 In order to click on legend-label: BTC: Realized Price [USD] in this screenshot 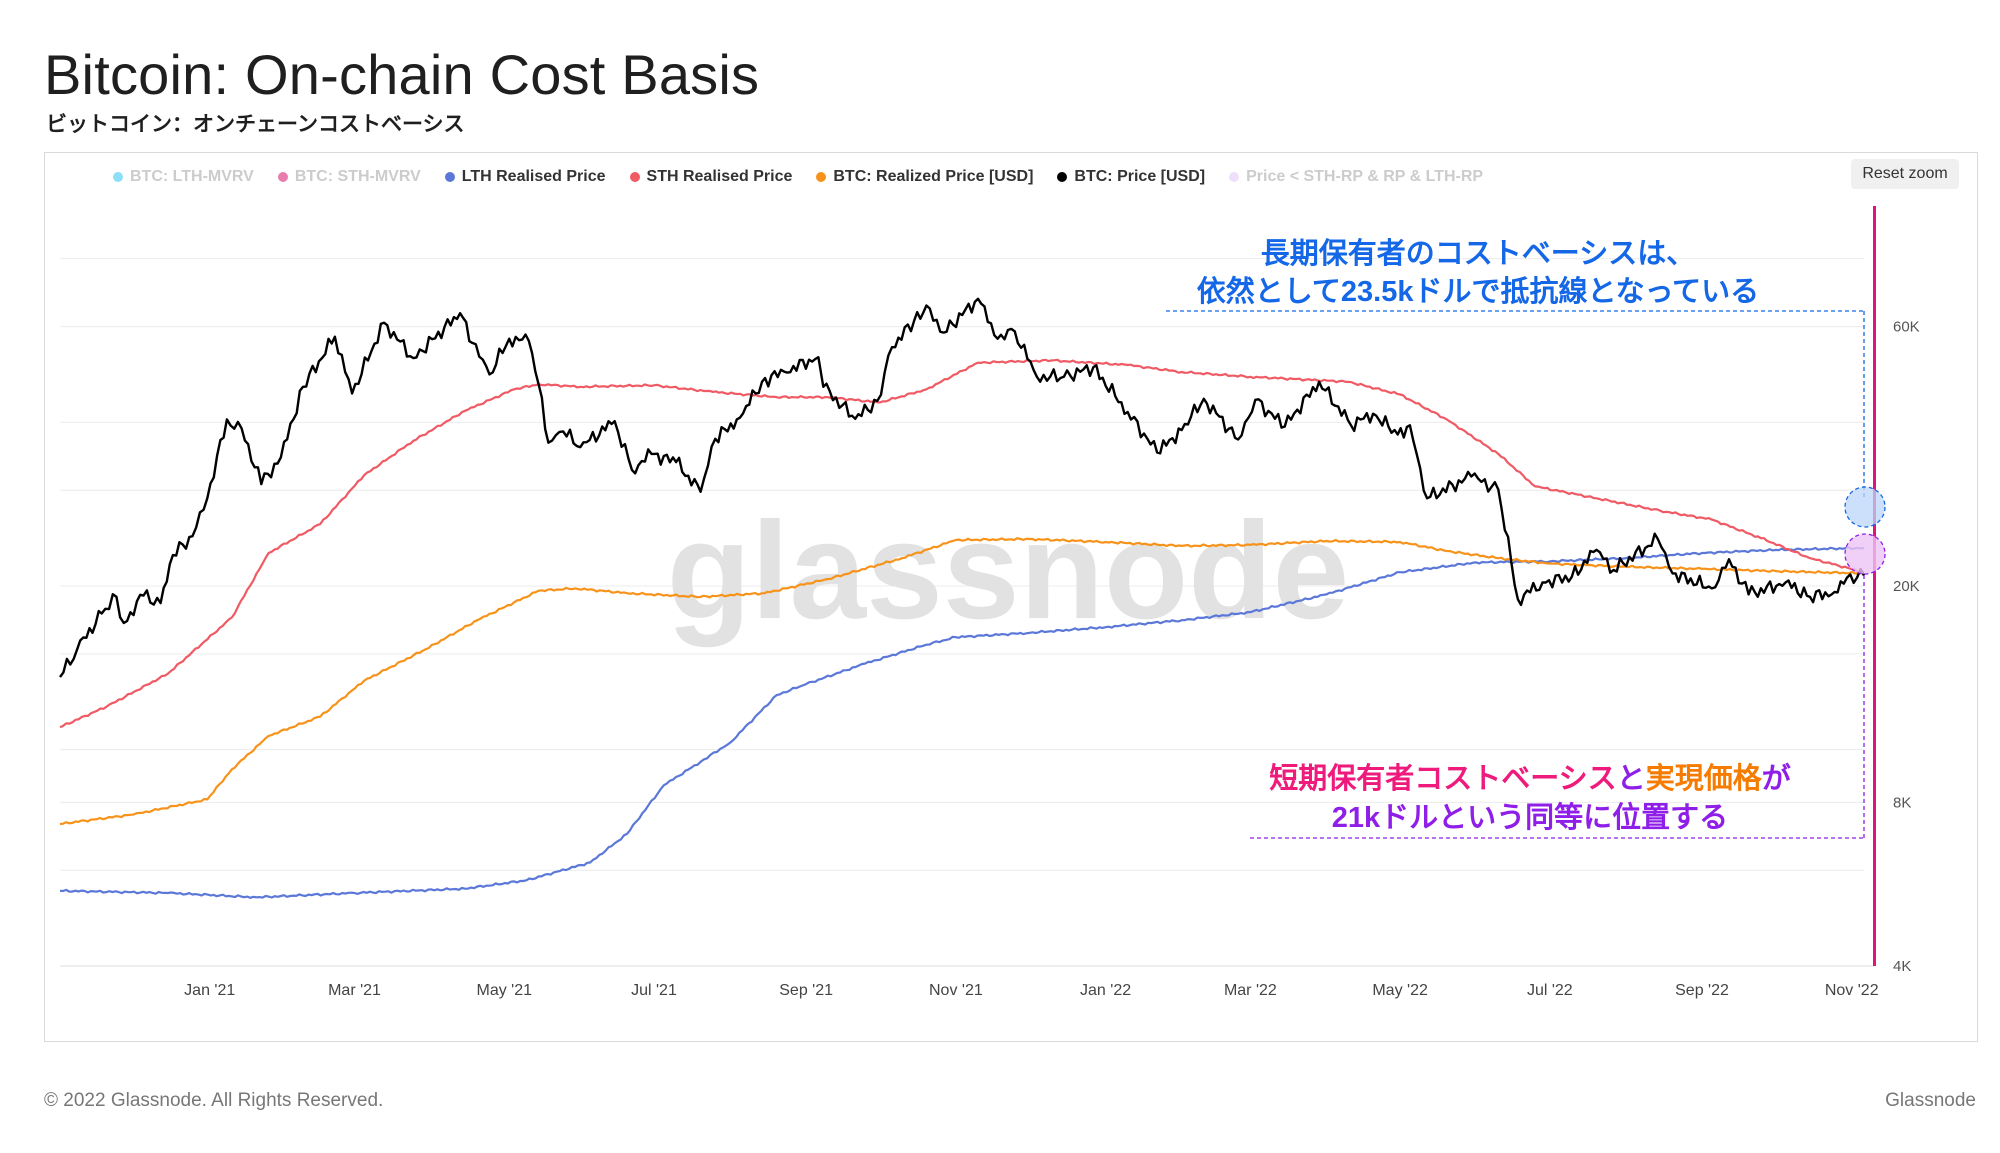, I will do `click(933, 176)`.